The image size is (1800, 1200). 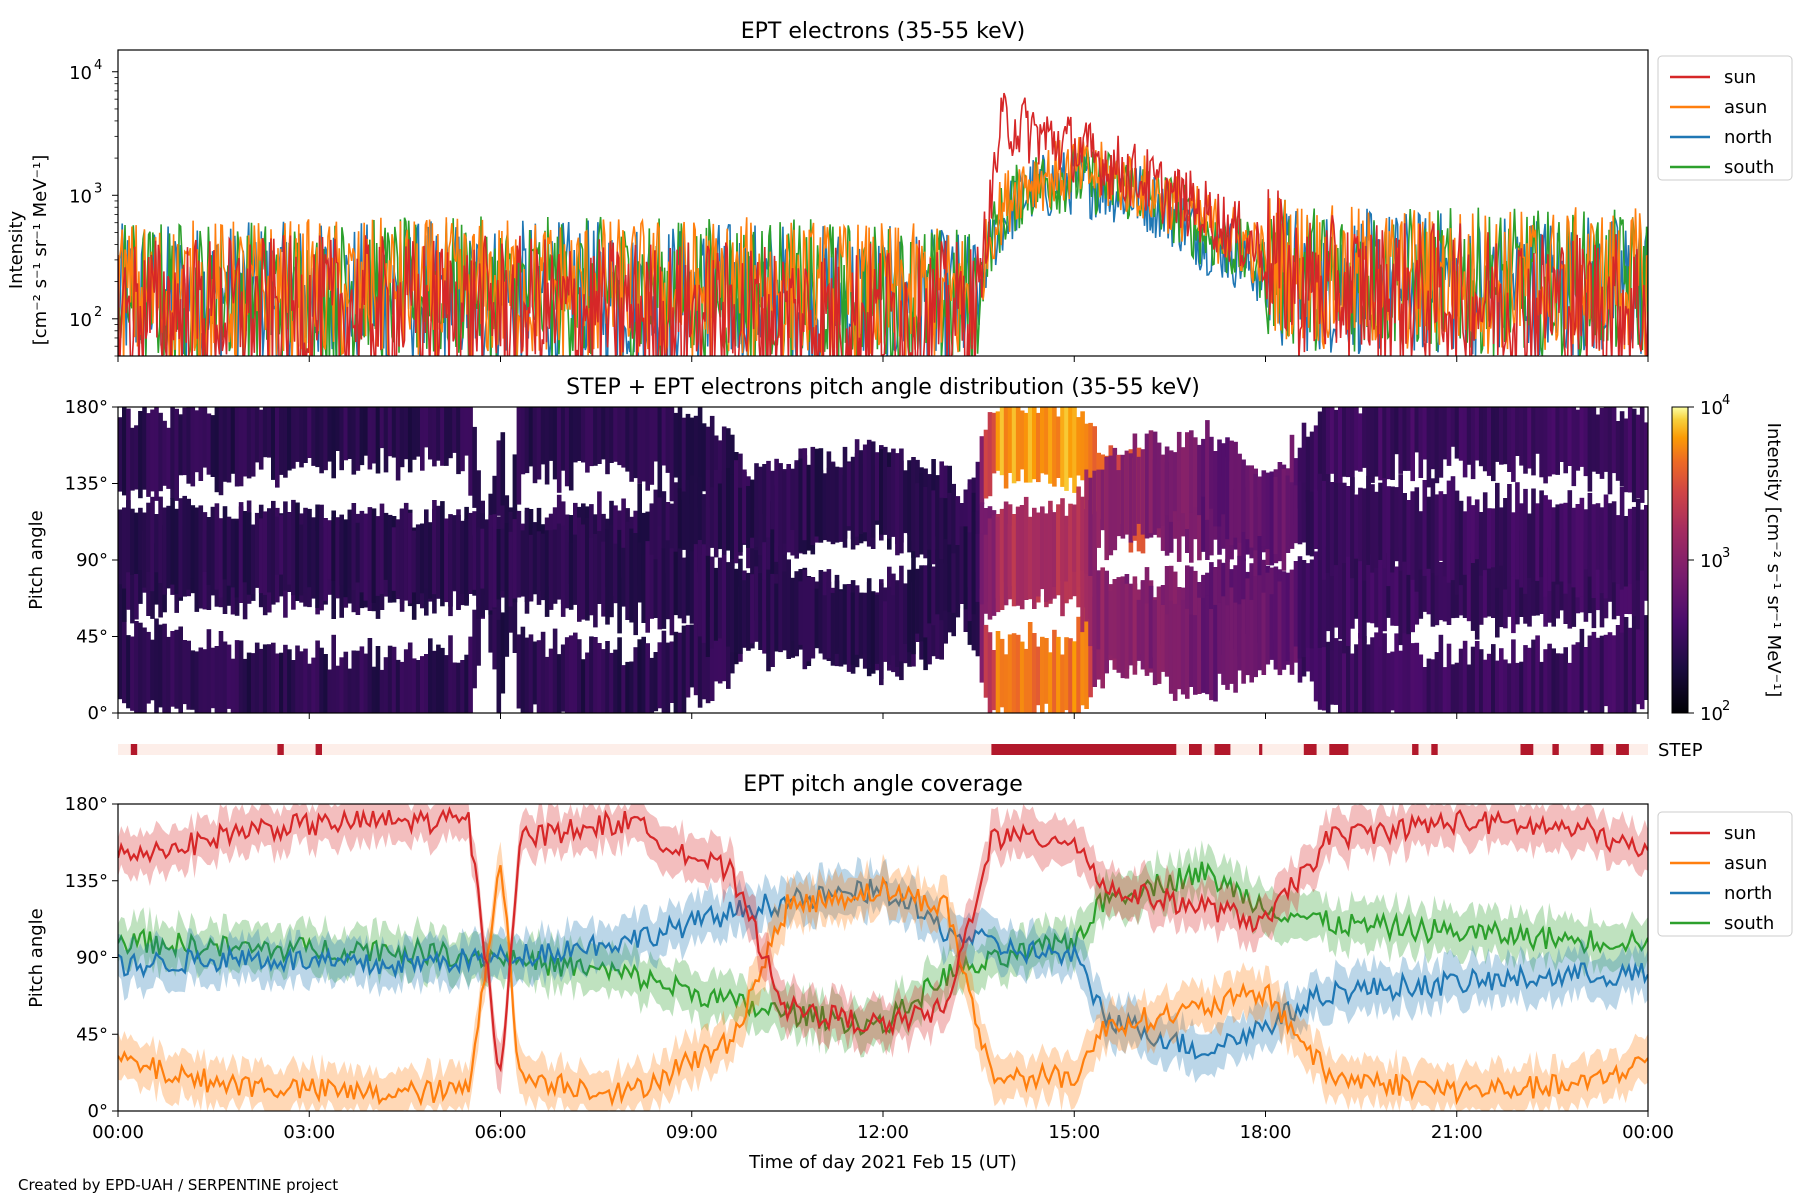 What do you see at coordinates (92, 560) in the screenshot?
I see `y-tick-label: 90°` at bounding box center [92, 560].